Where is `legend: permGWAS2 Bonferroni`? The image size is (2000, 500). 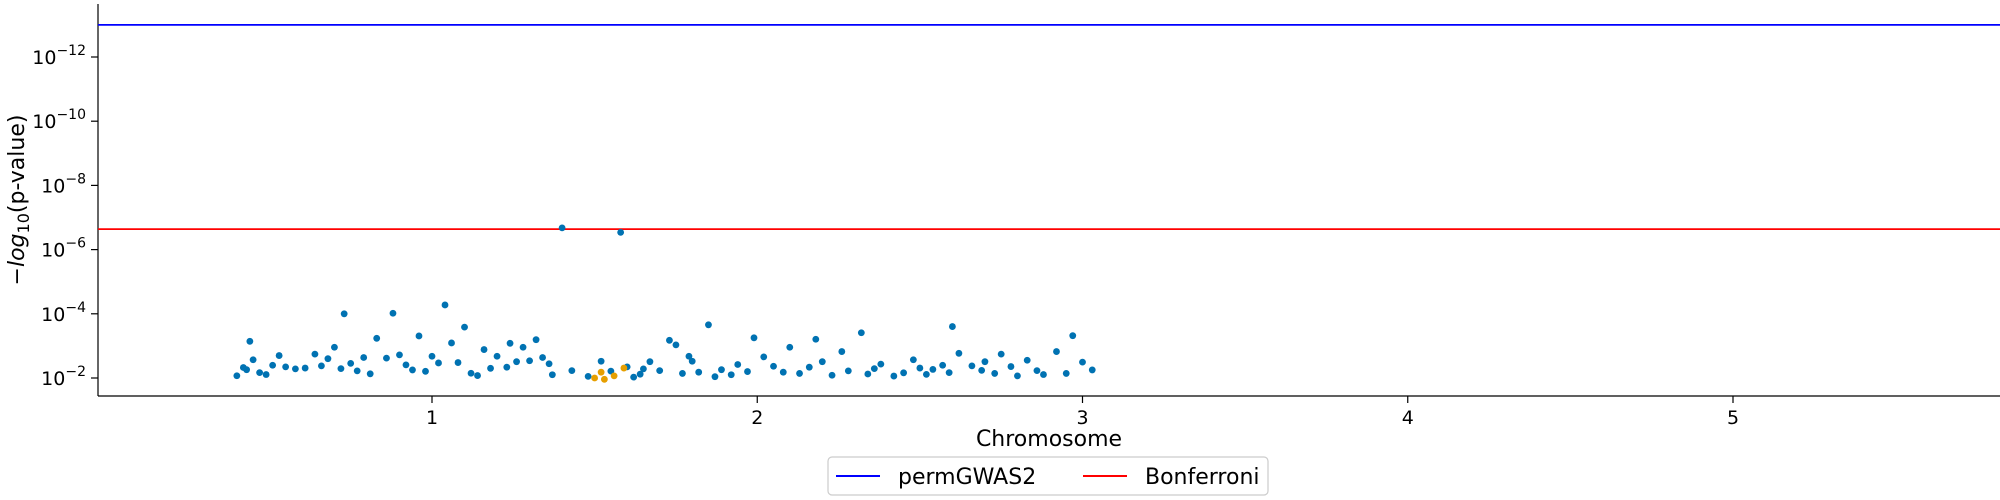
legend: permGWAS2 Bonferroni is located at coordinates (1048, 476).